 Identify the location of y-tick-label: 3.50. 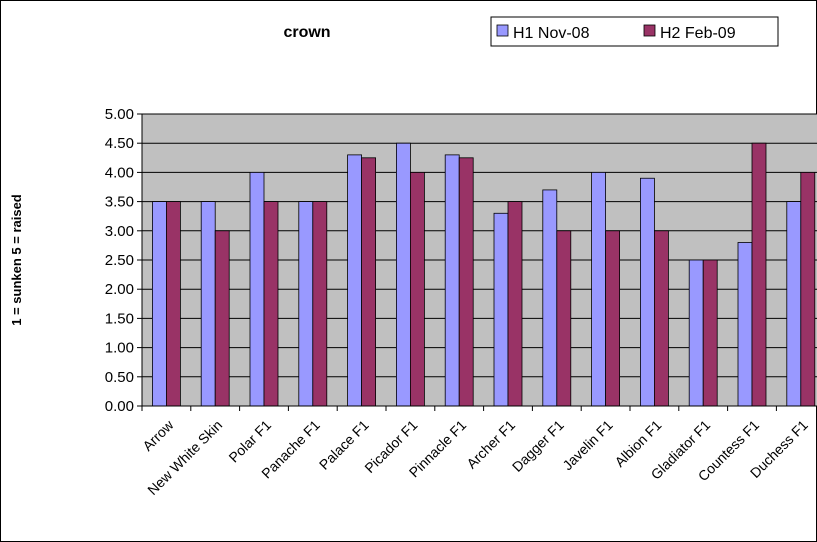
(119, 202).